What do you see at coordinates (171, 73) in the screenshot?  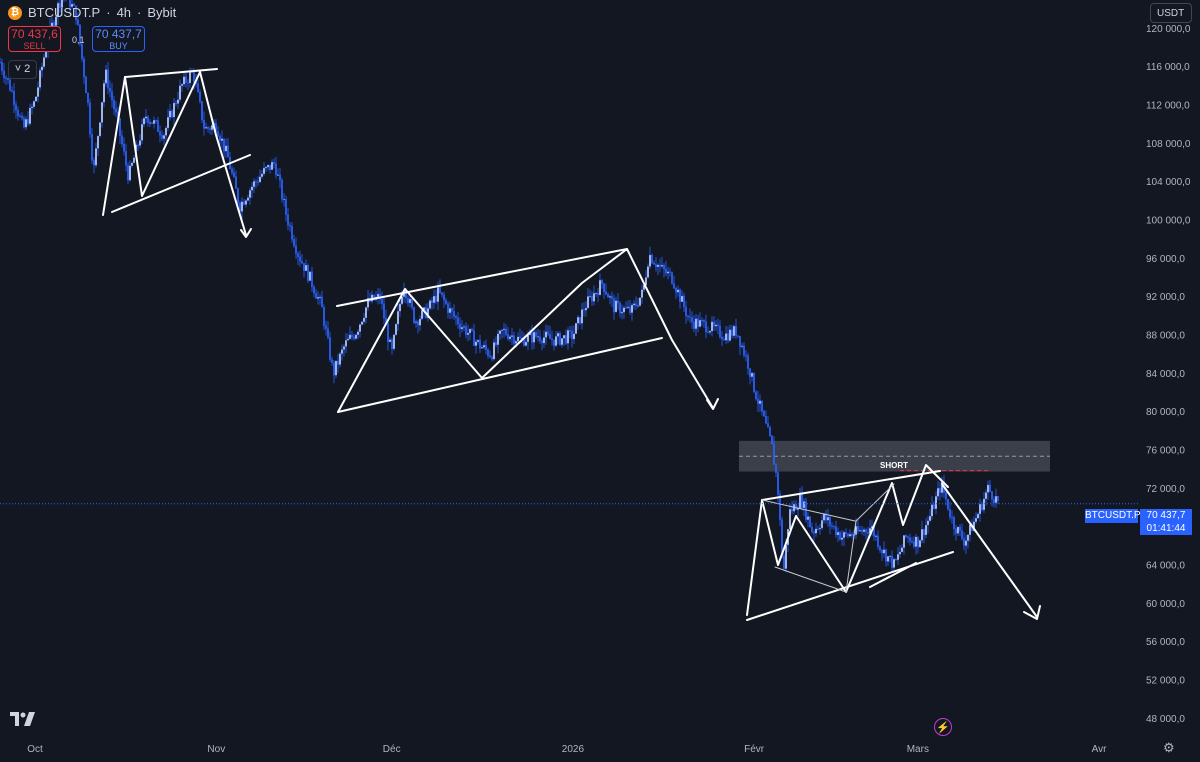 I see `wedge-upper-line` at bounding box center [171, 73].